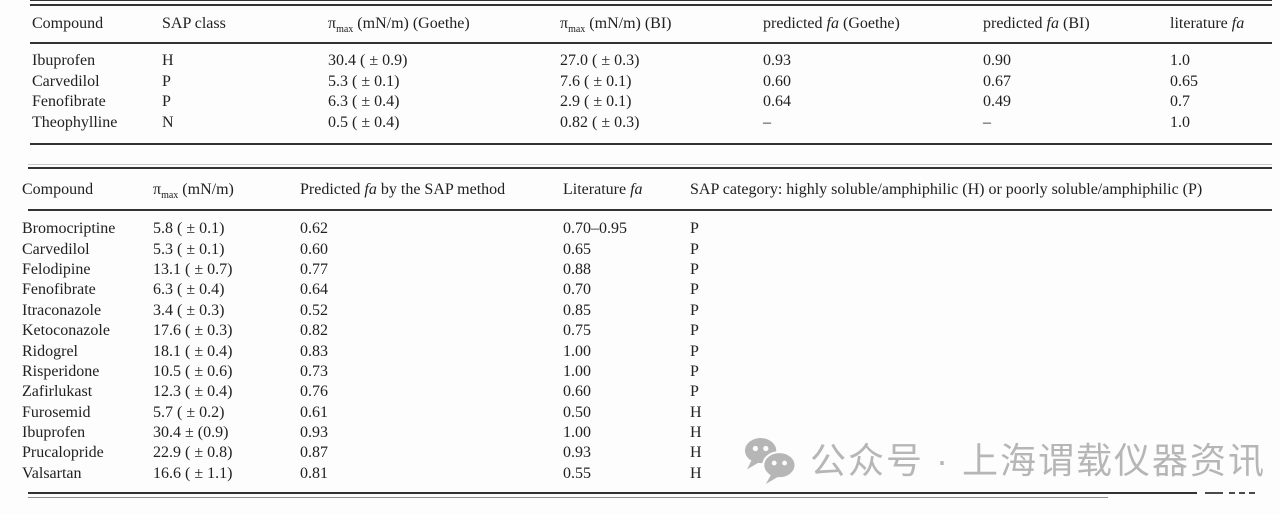 Image resolution: width=1280 pixels, height=515 pixels. Describe the element at coordinates (69, 229) in the screenshot. I see `compound-cell: Bromocriptine` at that location.